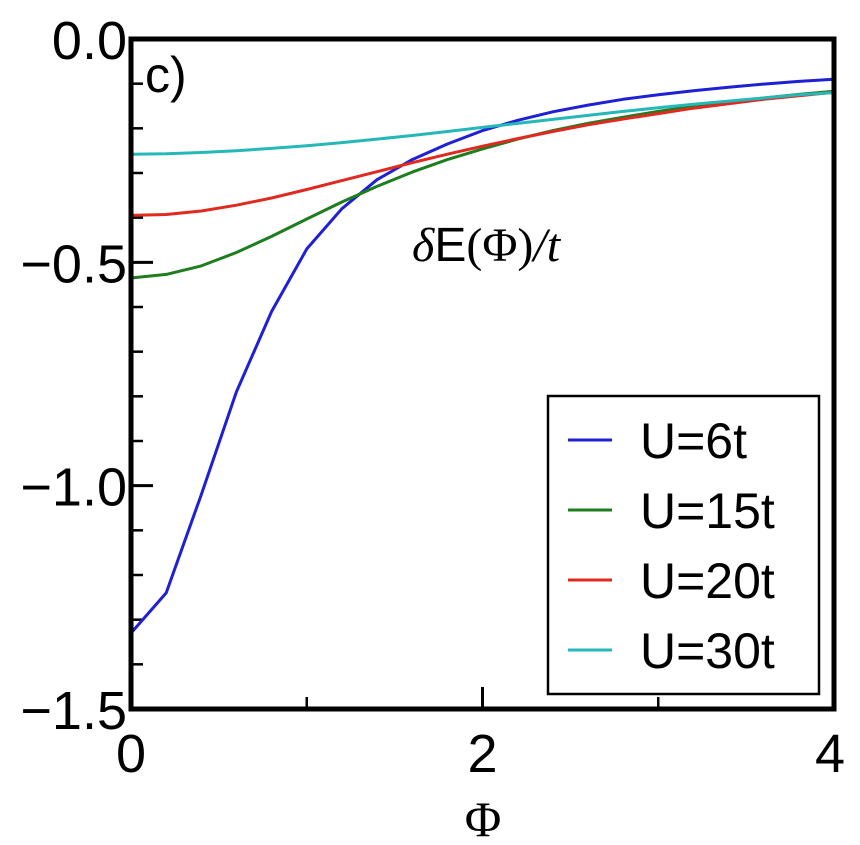 The height and width of the screenshot is (845, 860). I want to click on x-tick-label: 4, so click(830, 754).